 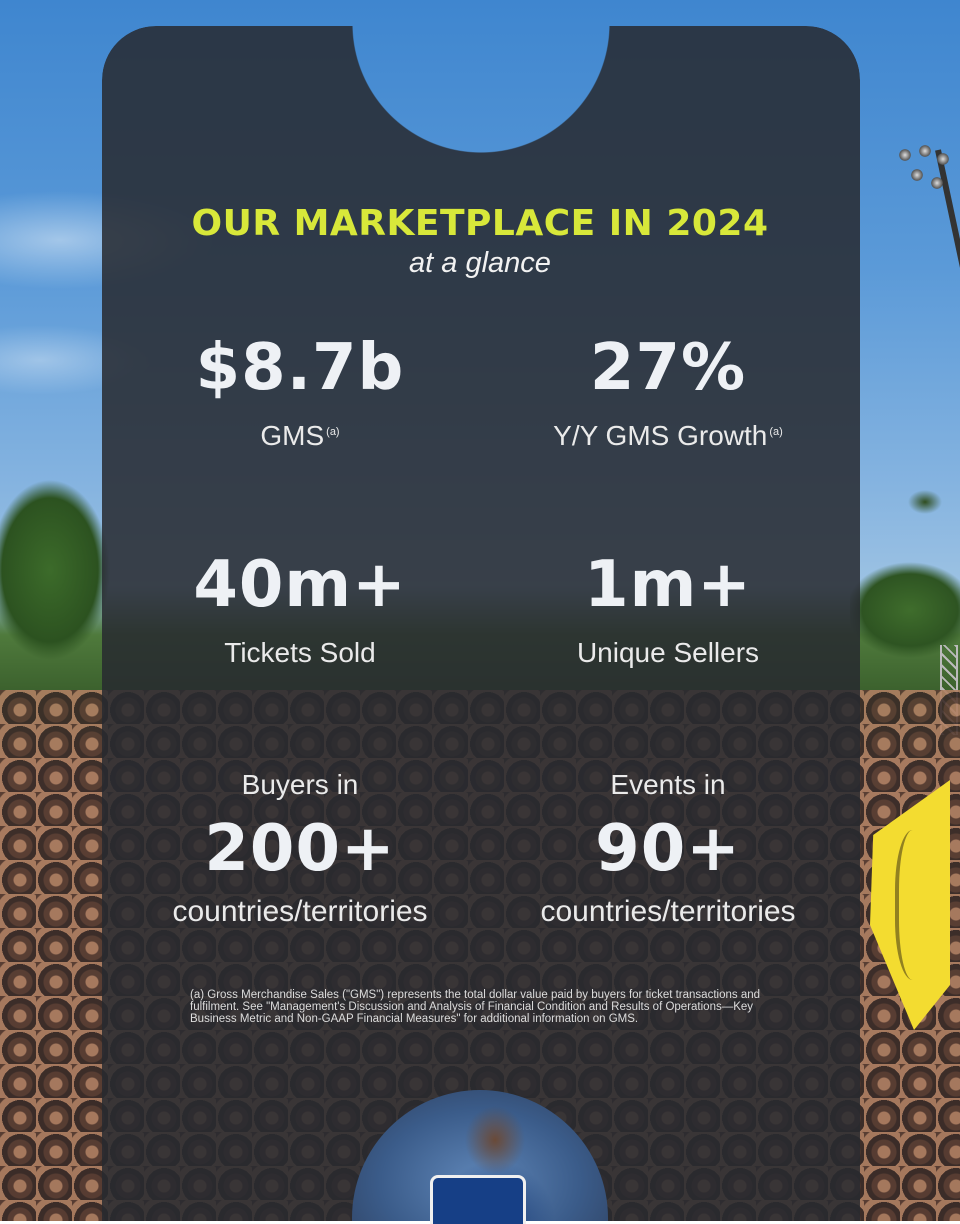 What do you see at coordinates (300, 911) in the screenshot?
I see `stat-buyers-suffix: countries/territories` at bounding box center [300, 911].